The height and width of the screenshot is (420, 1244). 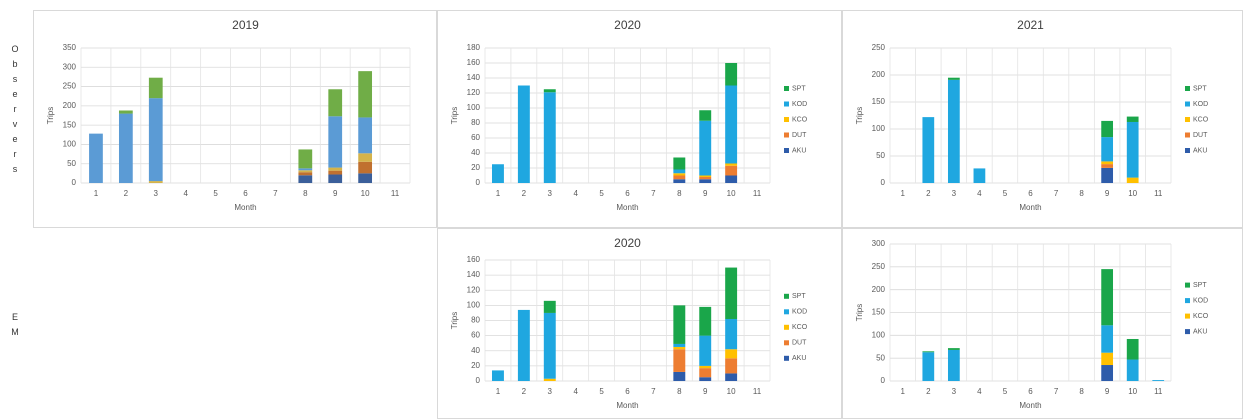 What do you see at coordinates (474, 47) in the screenshot?
I see `y-tick-label: 180` at bounding box center [474, 47].